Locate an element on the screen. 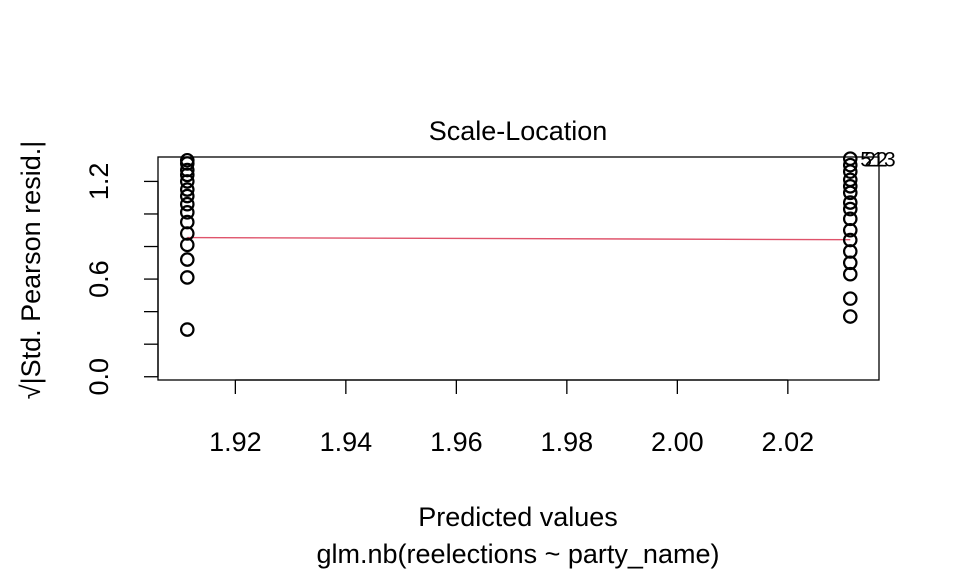  x-tick-label: 1.92 is located at coordinates (235, 442).